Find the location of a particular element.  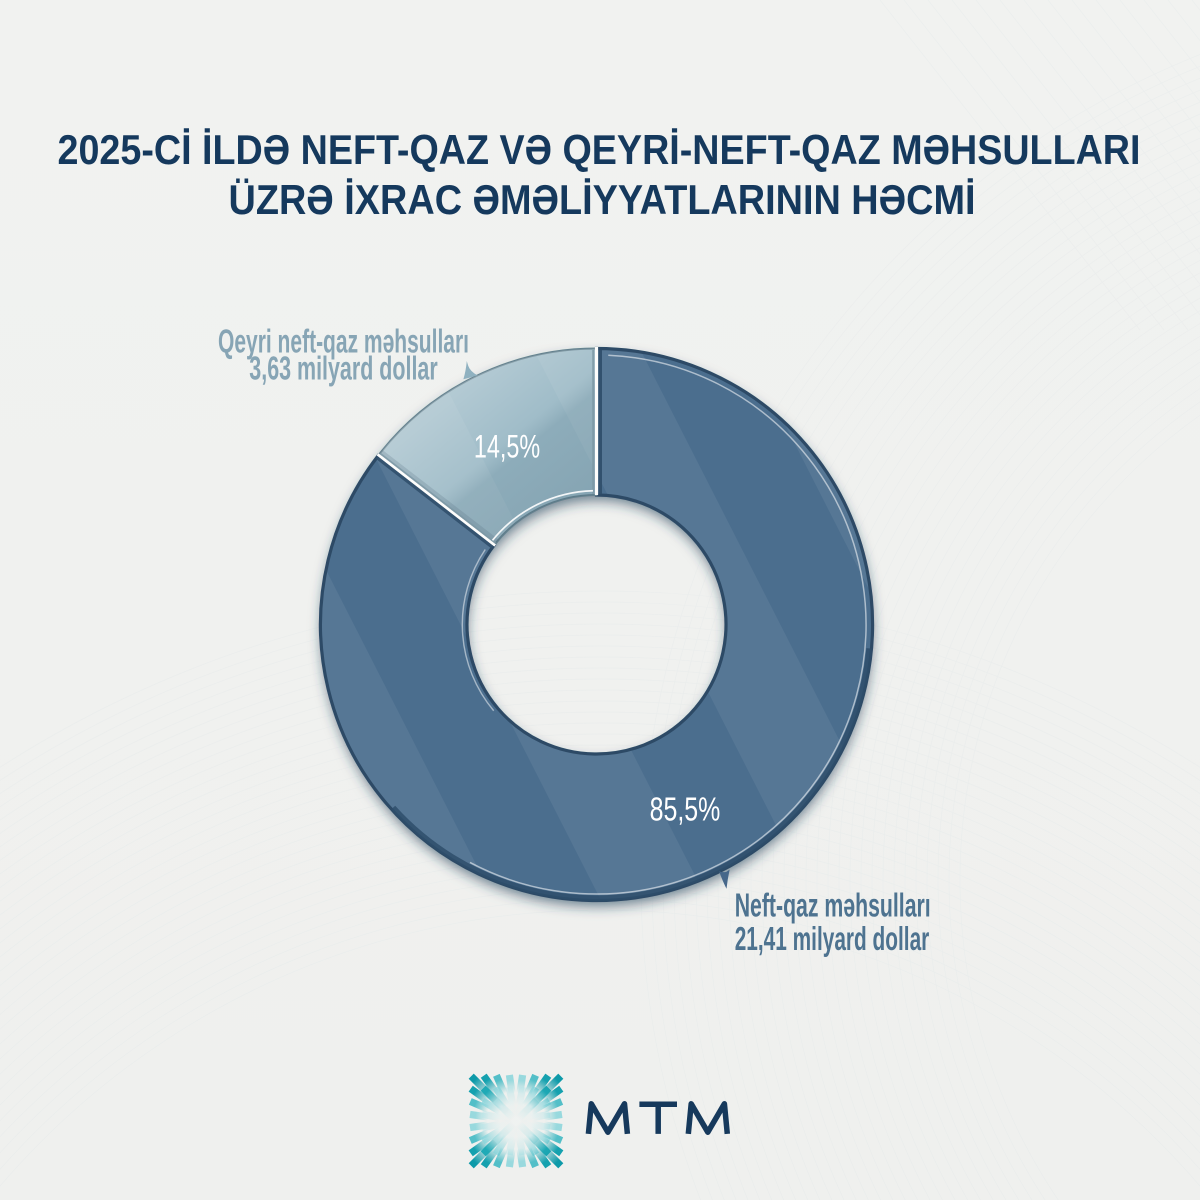

svg-text:ÜZRƏ İXRAC ƏMƏLİYYATLARININ HƏ: ÜZRƏ İXRAC ƏMƏLİYYATLARININ HƏCMİ is located at coordinates (602, 199).